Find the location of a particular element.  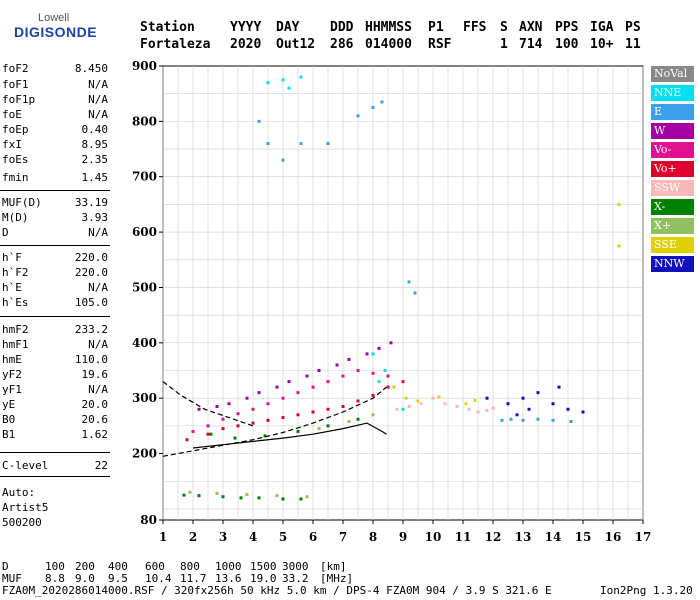

auto-code: 500200 is located at coordinates (22, 522).